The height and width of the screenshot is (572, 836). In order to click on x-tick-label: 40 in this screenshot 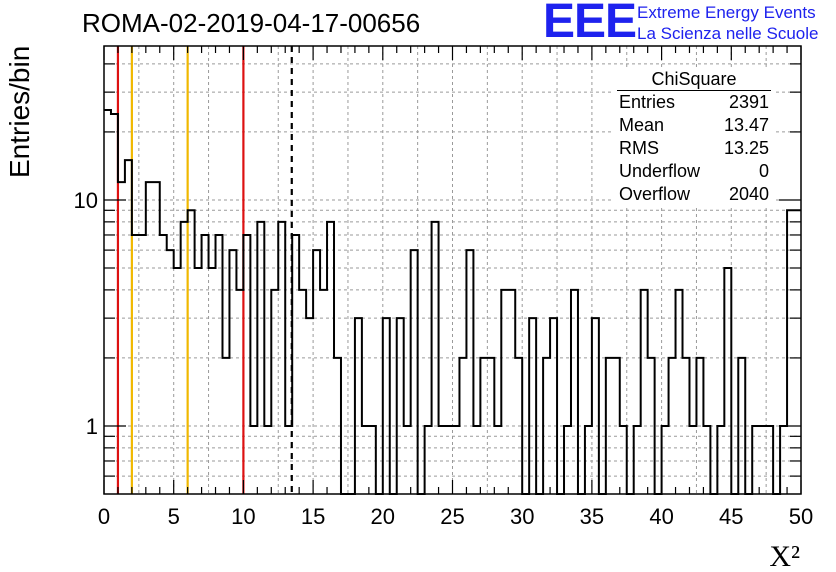, I will do `click(661, 516)`.